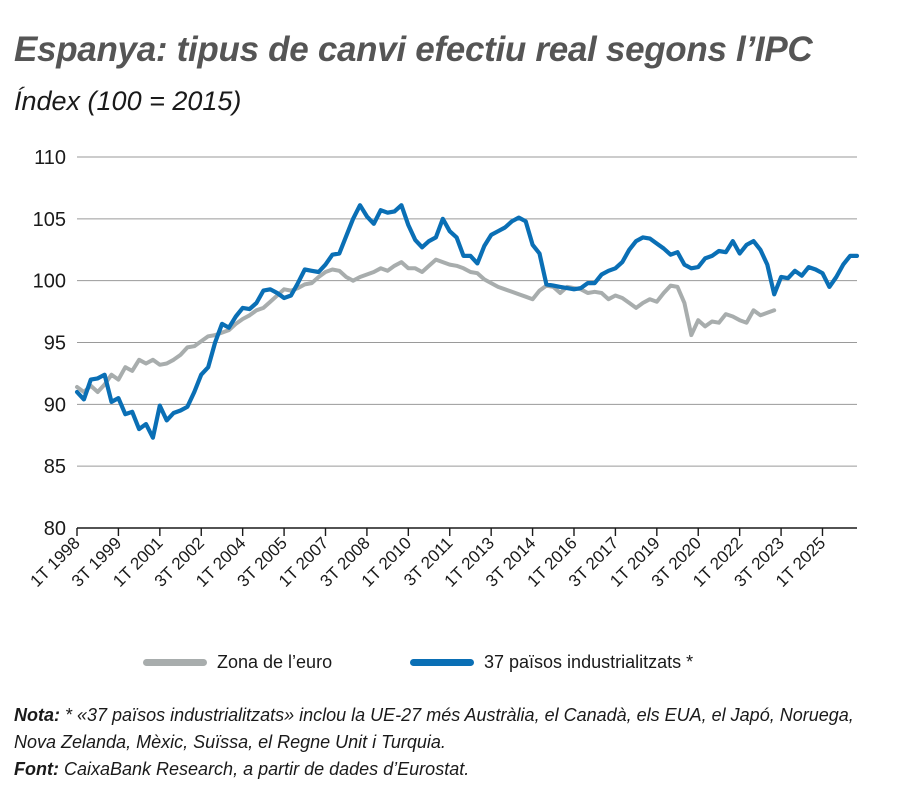 The height and width of the screenshot is (801, 900). What do you see at coordinates (37, 715) in the screenshot?
I see `note-label: Nota:` at bounding box center [37, 715].